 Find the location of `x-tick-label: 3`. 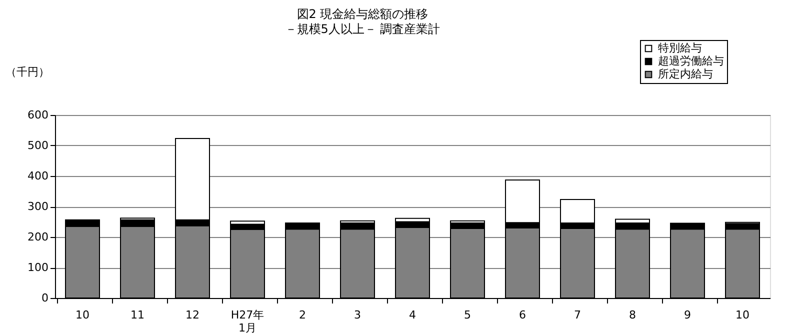

x-tick-label: 3 is located at coordinates (357, 315).